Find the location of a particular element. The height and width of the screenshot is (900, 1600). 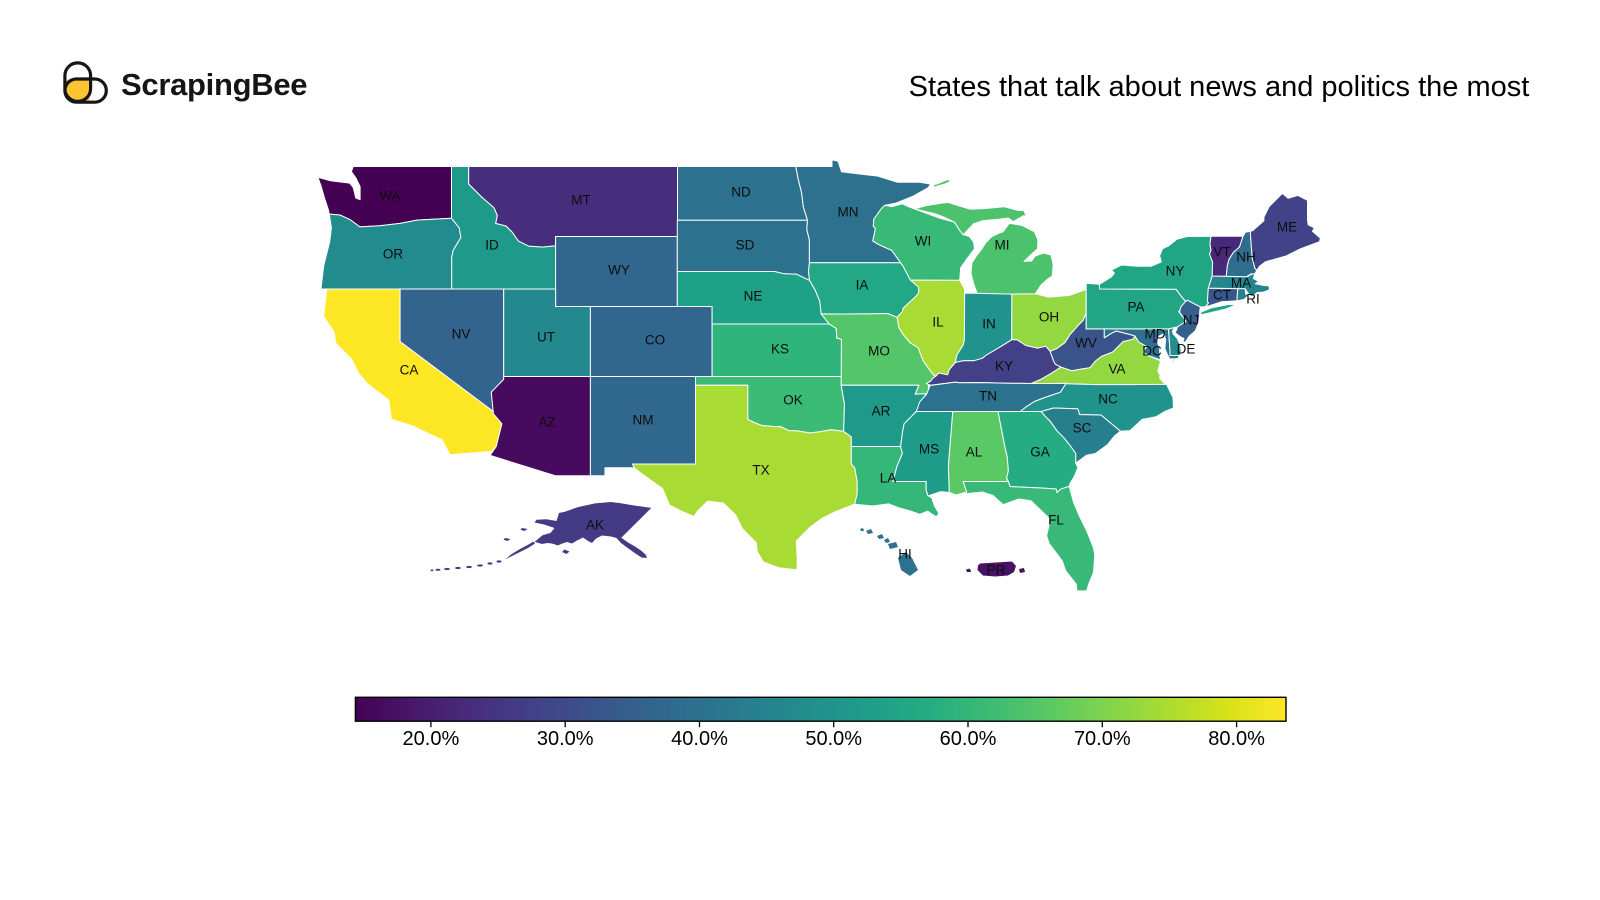

svg-text: WA is located at coordinates (389, 196).